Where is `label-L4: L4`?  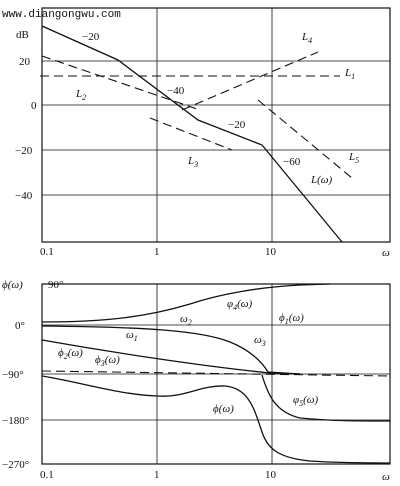
label-L4: L4 is located at coordinates (306, 38).